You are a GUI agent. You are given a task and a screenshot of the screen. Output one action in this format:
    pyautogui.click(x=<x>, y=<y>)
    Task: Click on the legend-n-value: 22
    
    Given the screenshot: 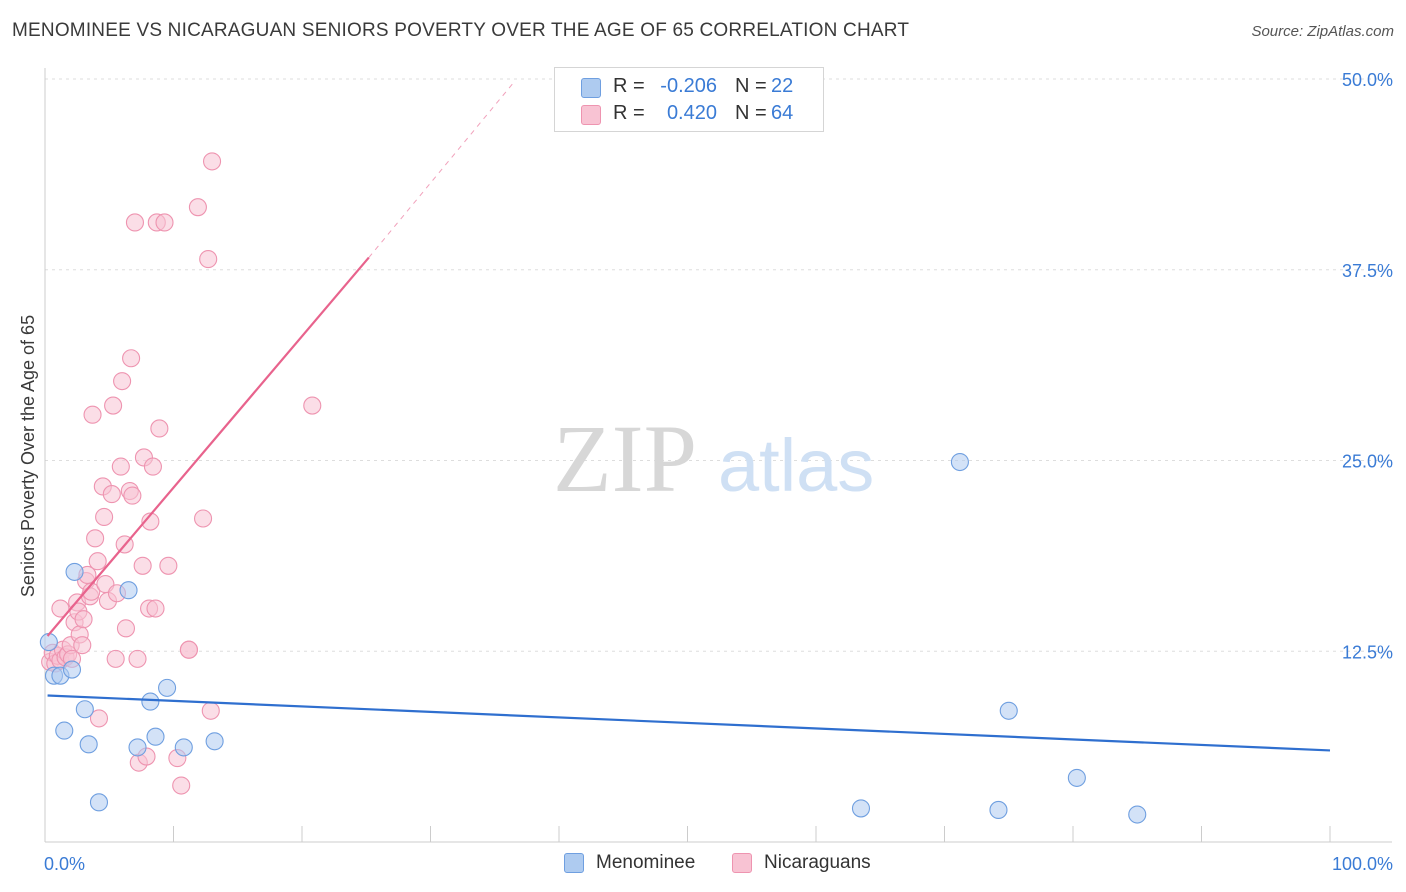 What is the action you would take?
    pyautogui.click(x=782, y=86)
    